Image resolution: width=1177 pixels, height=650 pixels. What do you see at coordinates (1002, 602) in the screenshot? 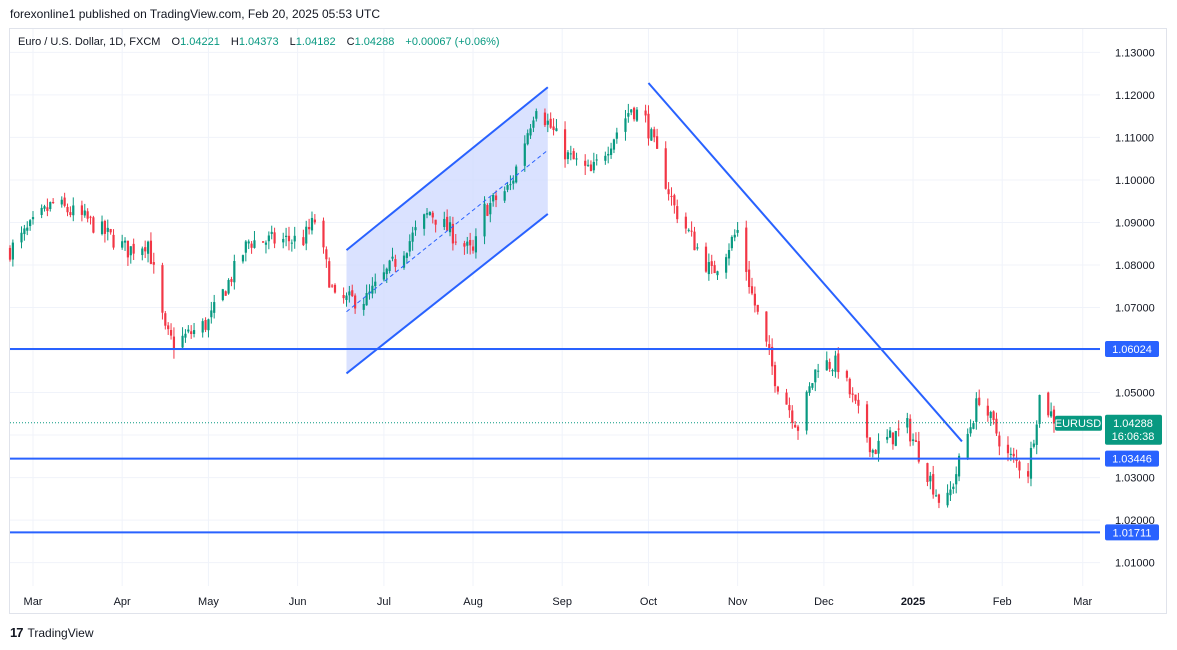
I see `x-tick-label: Feb` at bounding box center [1002, 602].